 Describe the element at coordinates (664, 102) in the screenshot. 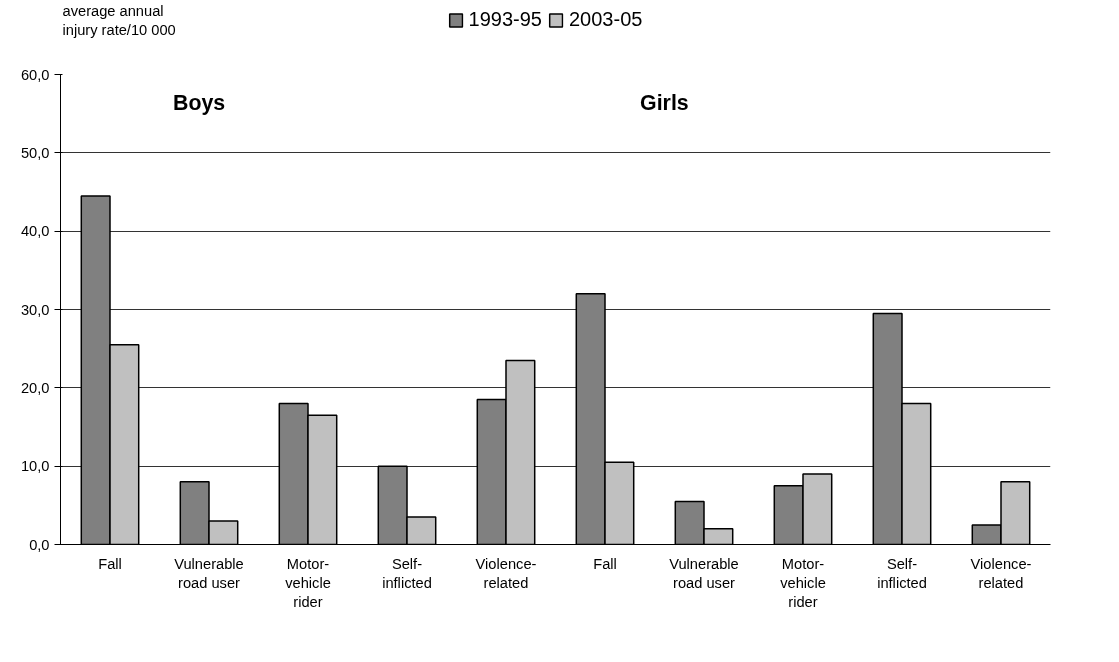

I see `annotation: Girls` at that location.